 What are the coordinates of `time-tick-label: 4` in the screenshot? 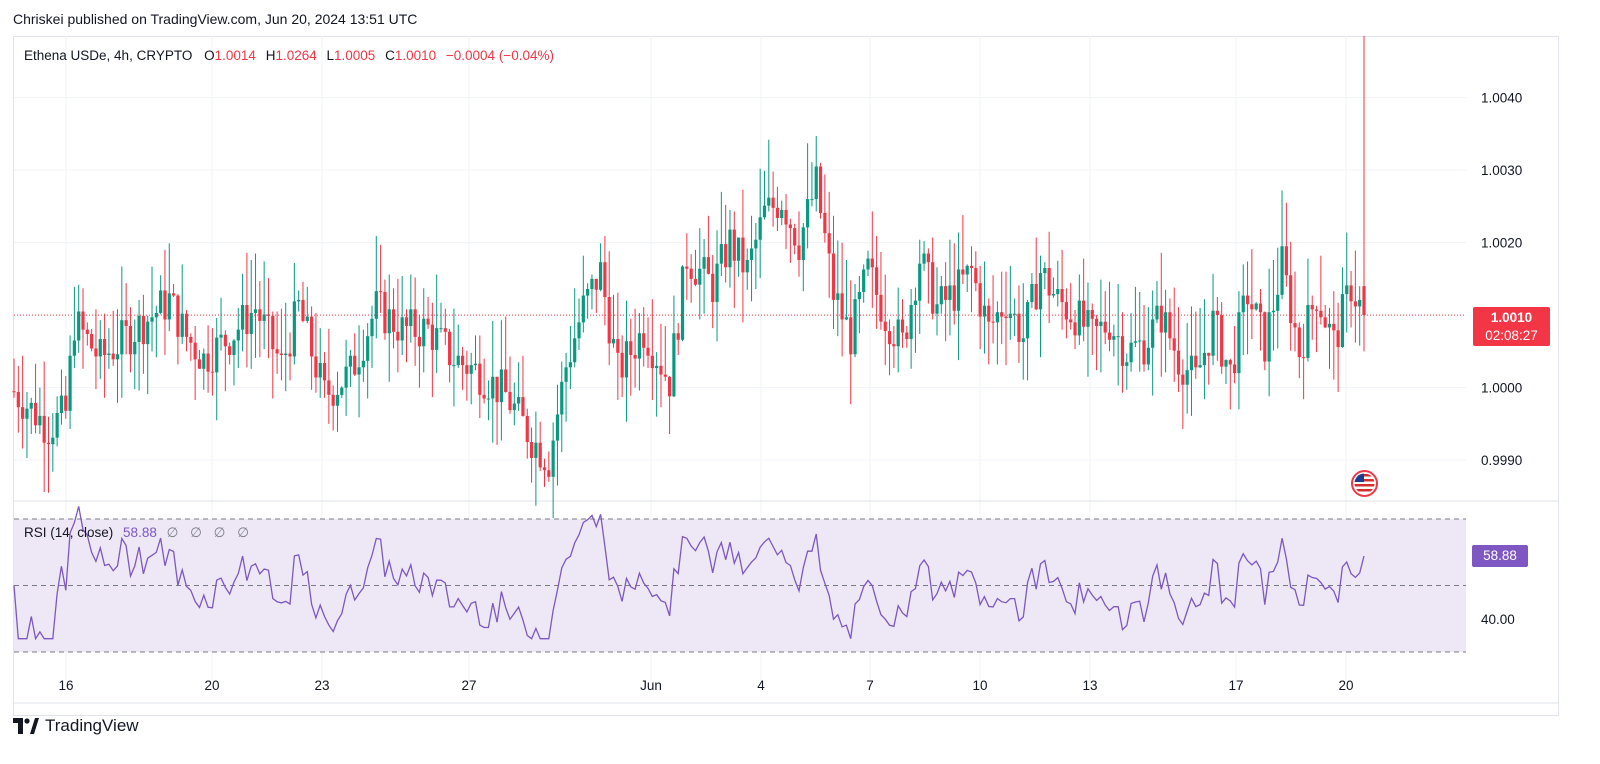 It's located at (761, 685).